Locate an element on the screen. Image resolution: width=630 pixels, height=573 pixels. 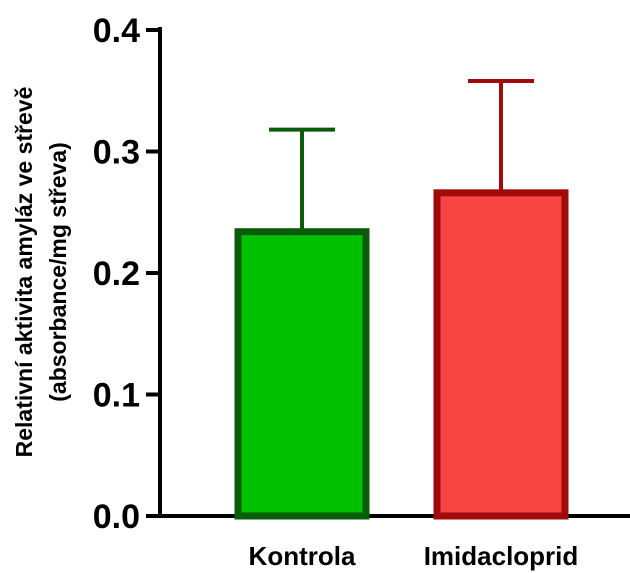
category-label: Kontrola is located at coordinates (302, 556).